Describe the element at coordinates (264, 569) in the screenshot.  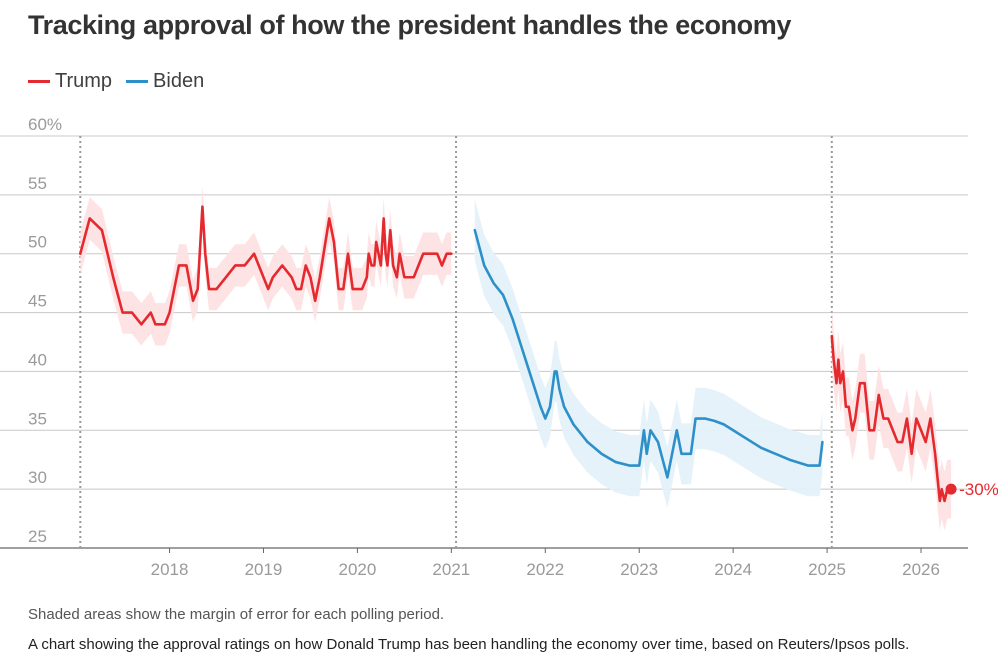
I see `x-tick-label-2019: 2019` at that location.